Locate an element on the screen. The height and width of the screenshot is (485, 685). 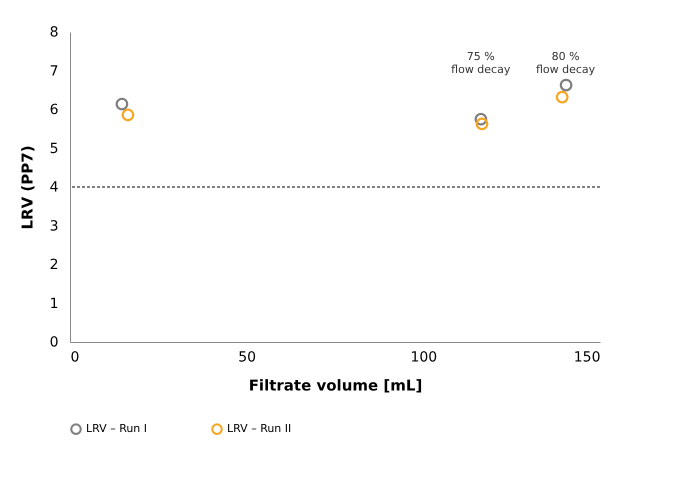
y-tick-label: 2 is located at coordinates (54, 265).